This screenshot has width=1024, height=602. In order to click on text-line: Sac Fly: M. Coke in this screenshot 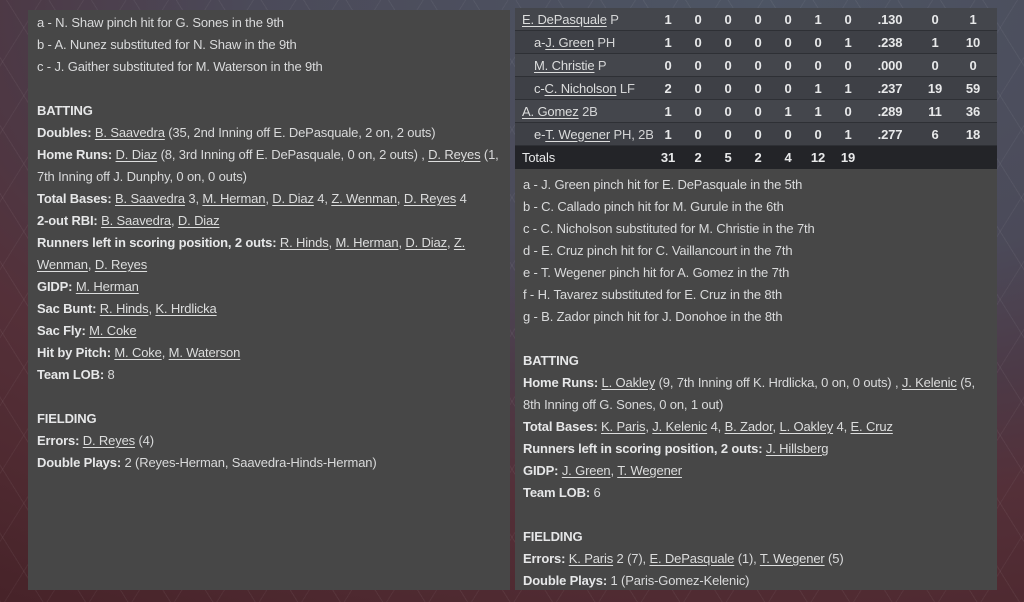, I will do `click(269, 331)`.